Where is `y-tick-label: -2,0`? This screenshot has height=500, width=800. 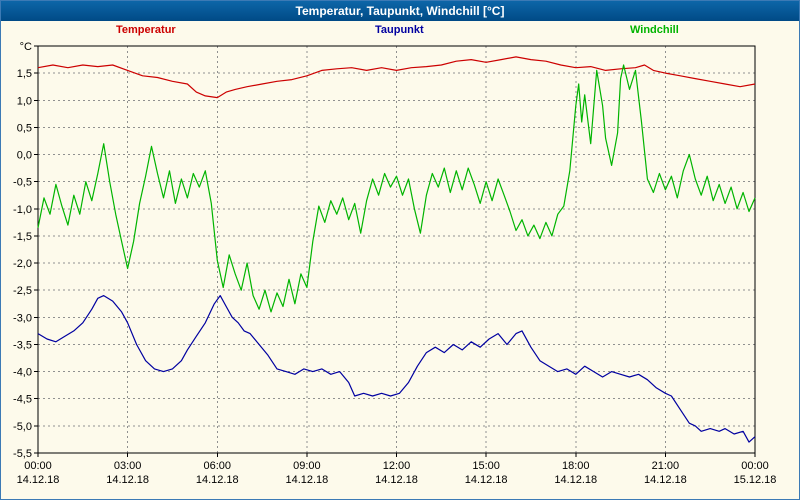 y-tick-label: -2,0 is located at coordinates (22, 264).